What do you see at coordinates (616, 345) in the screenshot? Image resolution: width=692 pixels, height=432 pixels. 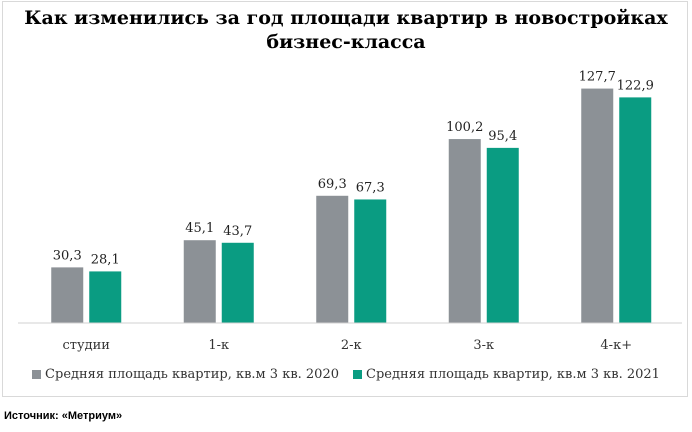 I see `category-label-4: 4-к+` at bounding box center [616, 345].